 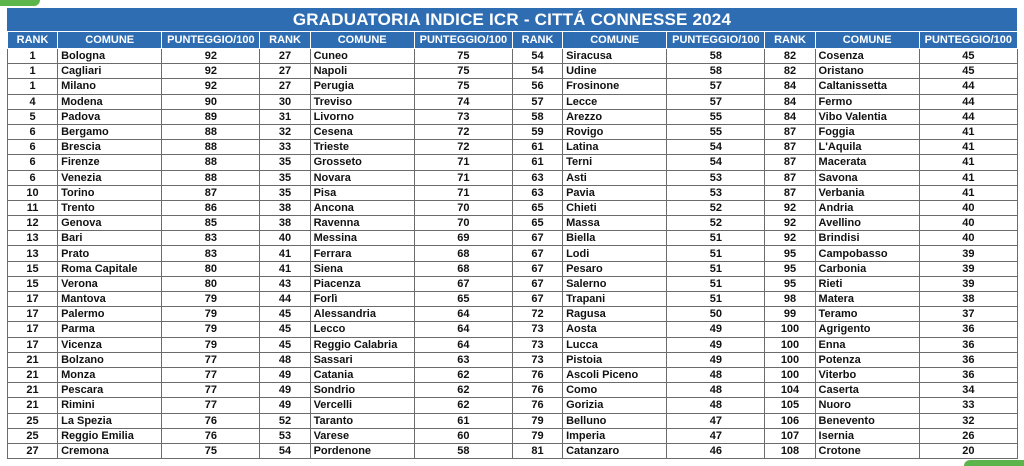 I want to click on city-name: Lucca, so click(x=615, y=344).